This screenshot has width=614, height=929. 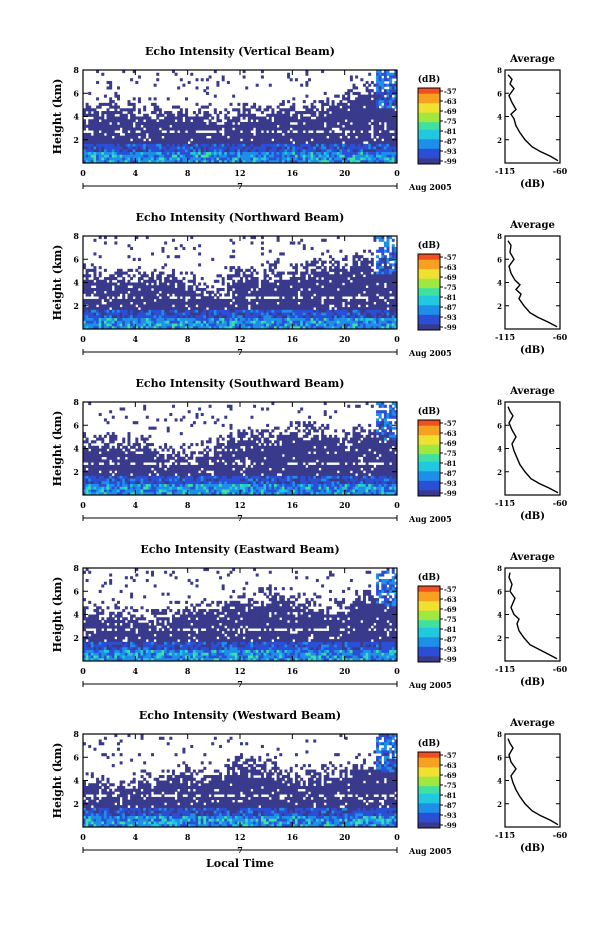 I want to click on profile-x-label: (dB), so click(x=532, y=350).